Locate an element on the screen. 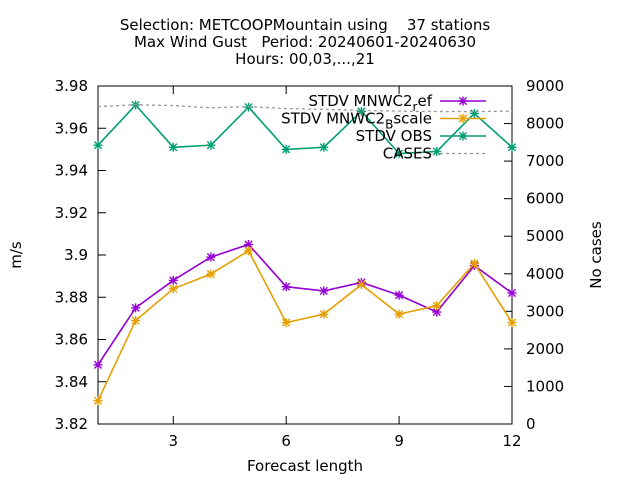 The width and height of the screenshot is (640, 480). y2-tick-label: 4000 is located at coordinates (545, 274).